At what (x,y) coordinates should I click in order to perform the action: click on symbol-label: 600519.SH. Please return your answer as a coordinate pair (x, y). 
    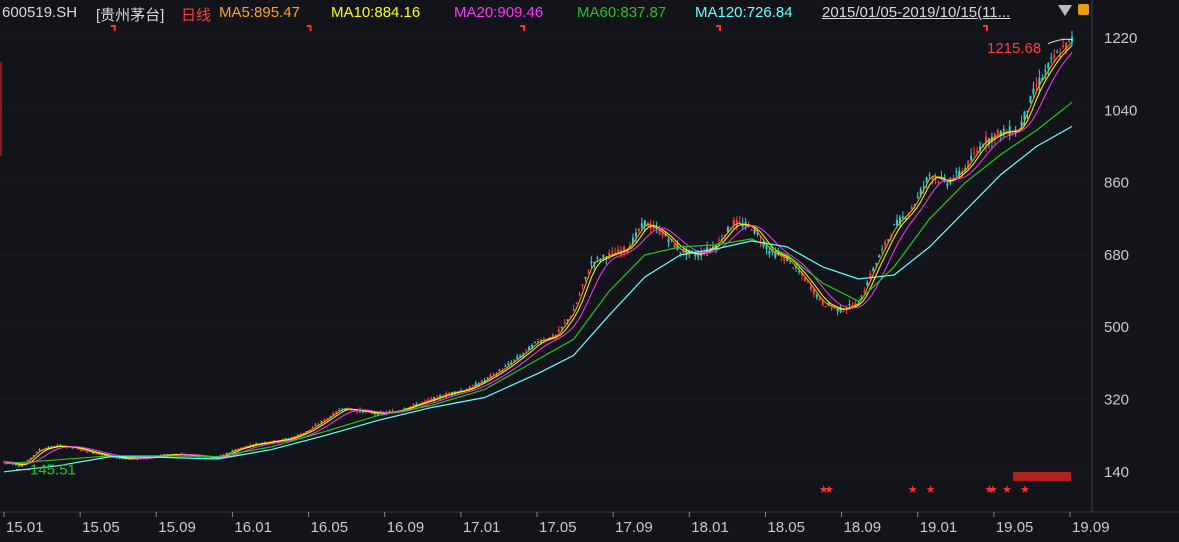
    Looking at the image, I should click on (40, 12).